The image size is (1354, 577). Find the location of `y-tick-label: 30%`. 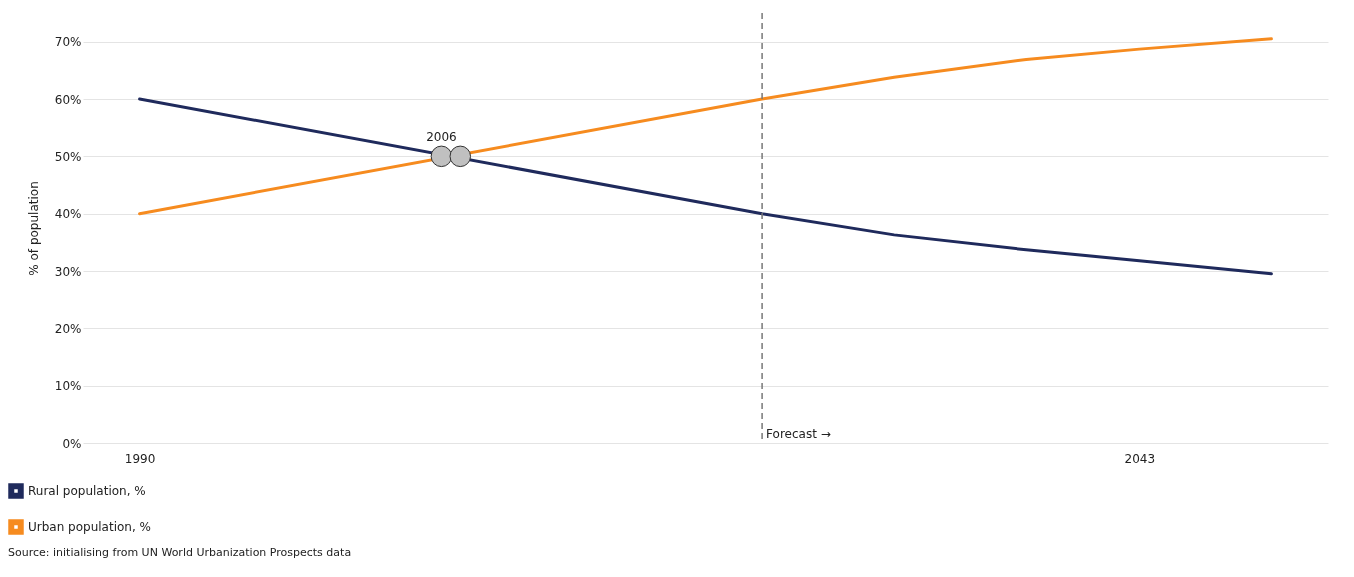

y-tick-label: 30% is located at coordinates (68, 271).